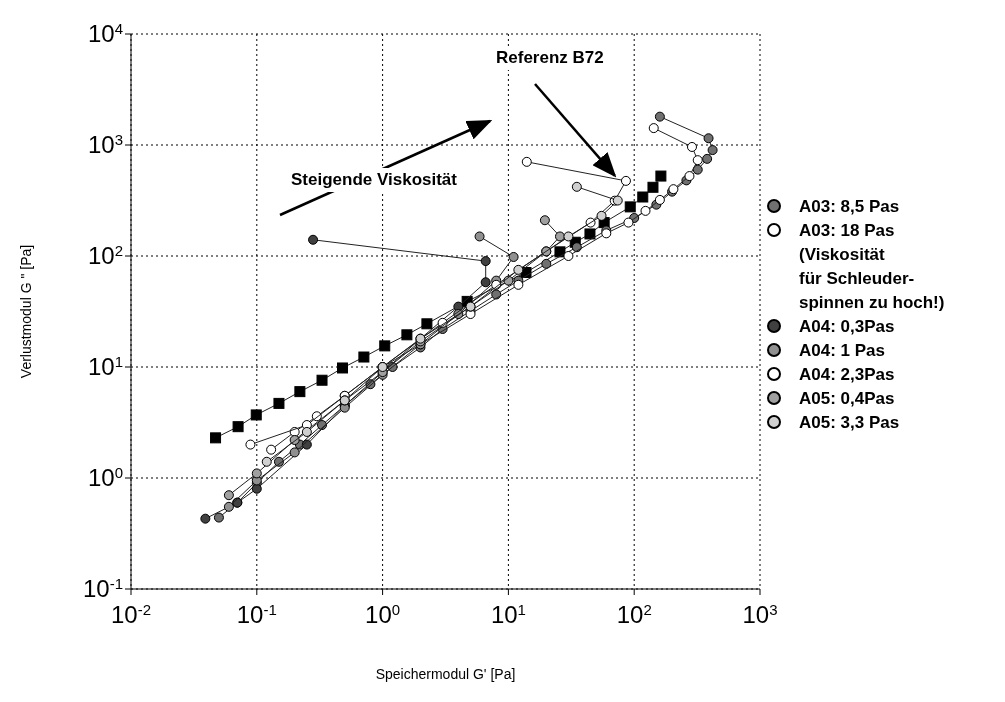 This screenshot has width=1005, height=702. I want to click on x-tick-label: 10$^{3}$, so click(760, 614).